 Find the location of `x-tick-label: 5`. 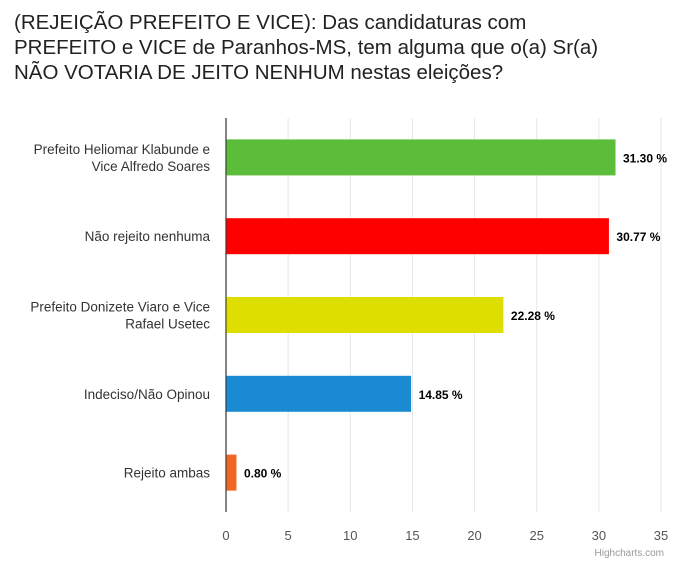

x-tick-label: 5 is located at coordinates (288, 535).